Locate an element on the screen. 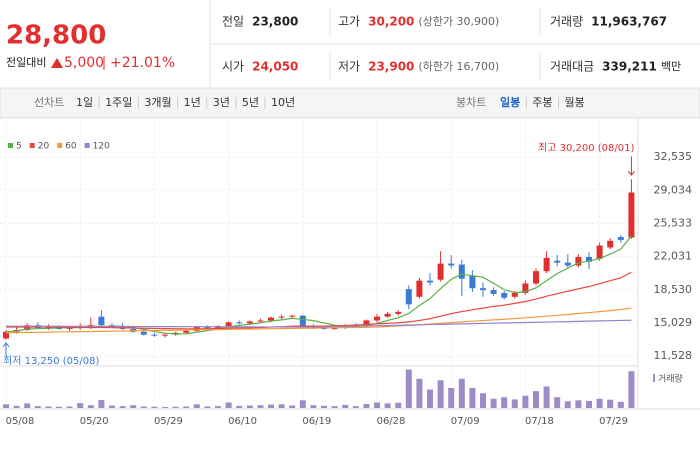 The width and height of the screenshot is (700, 454). period-tab: 1일 is located at coordinates (84, 102).